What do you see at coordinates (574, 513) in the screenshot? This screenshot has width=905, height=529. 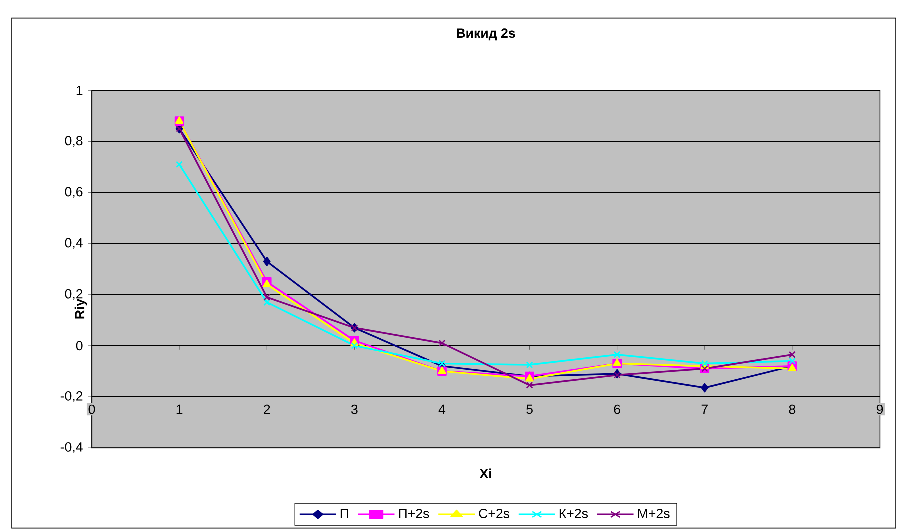 I see `legend-label: К+2s` at bounding box center [574, 513].